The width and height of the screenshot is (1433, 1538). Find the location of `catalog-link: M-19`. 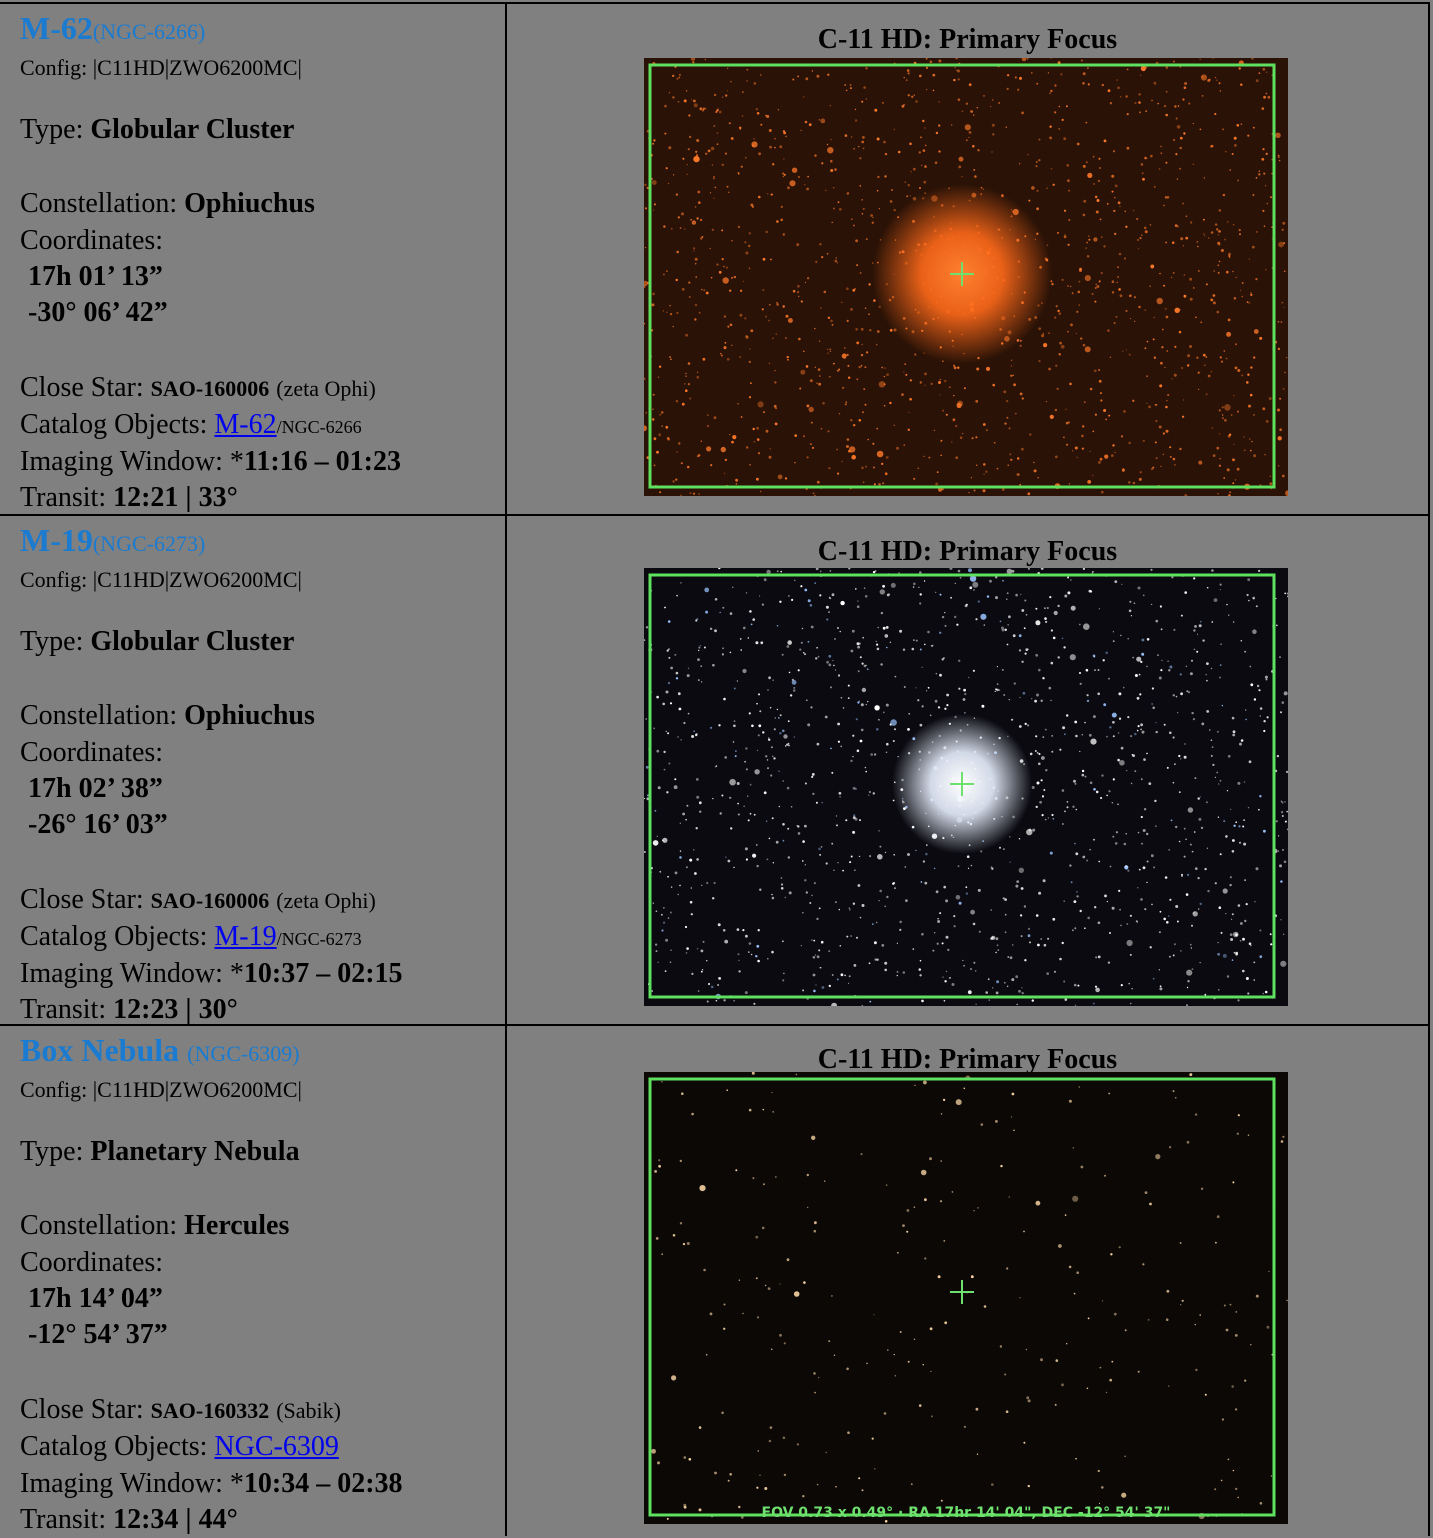

catalog-link: M-19 is located at coordinates (245, 936).